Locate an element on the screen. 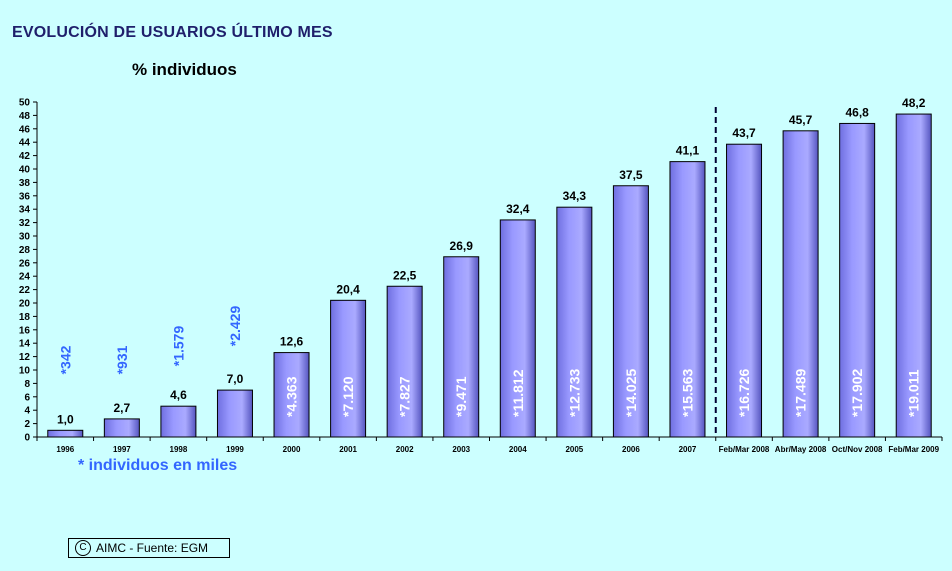 The height and width of the screenshot is (571, 952). users-note: * individuos en miles is located at coordinates (158, 465).